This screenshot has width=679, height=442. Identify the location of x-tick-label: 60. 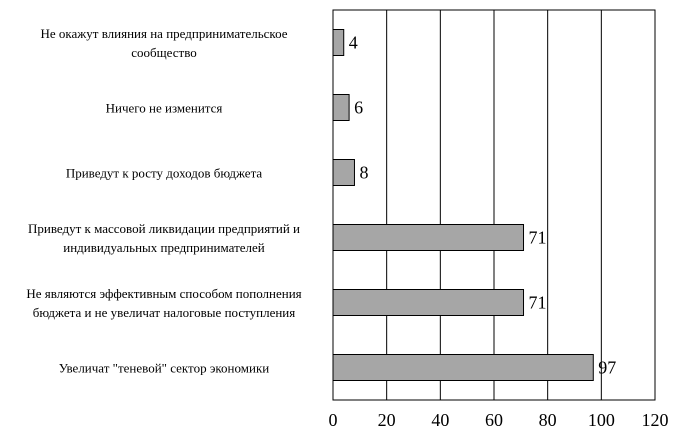
(494, 420).